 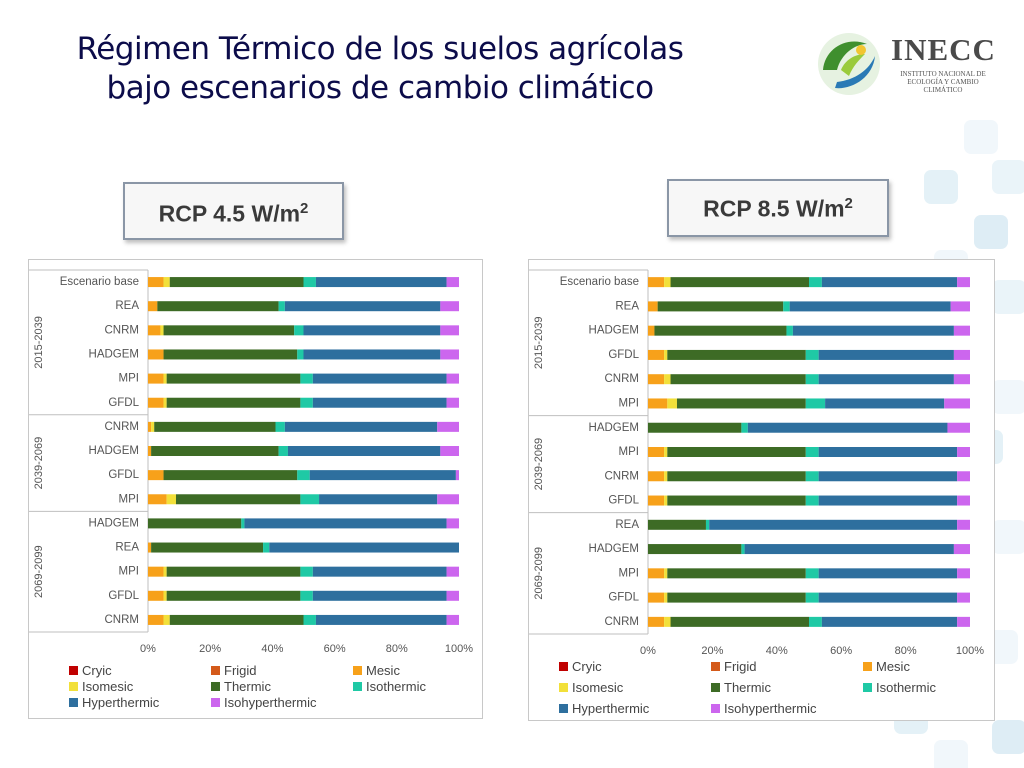 I want to click on x-tick-label: 20%, so click(x=210, y=649).